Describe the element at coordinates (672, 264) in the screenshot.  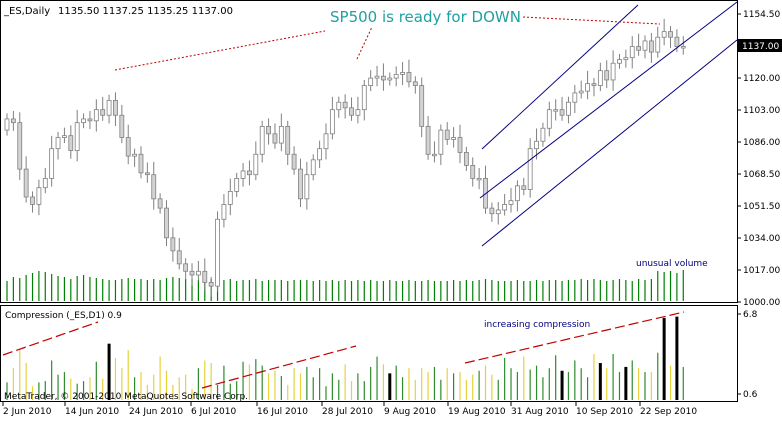
I see `unusual-volume-annotation: unusual volume` at that location.